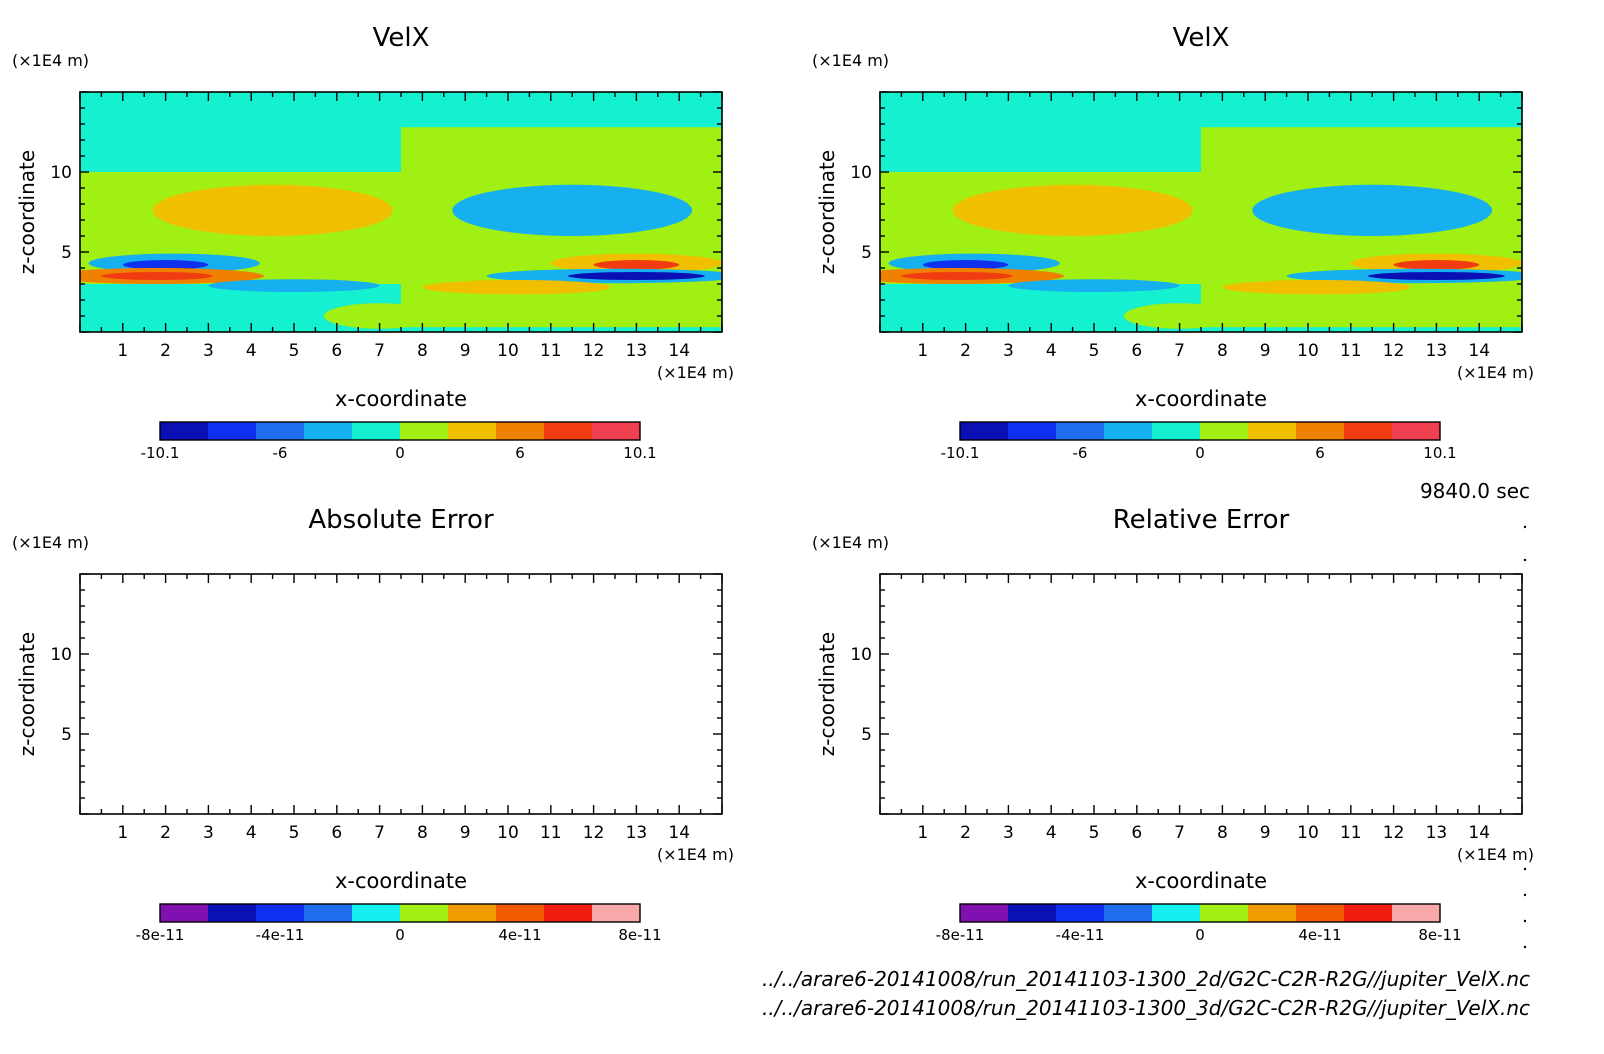 The width and height of the screenshot is (1604, 1054). Describe the element at coordinates (1179, 351) in the screenshot. I see `x-tick-label: 7` at that location.